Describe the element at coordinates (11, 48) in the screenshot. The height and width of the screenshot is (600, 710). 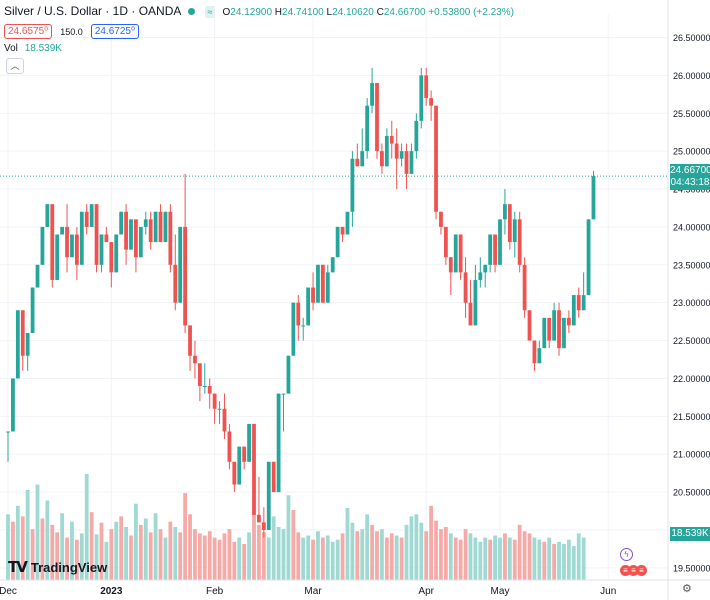
I see `volume-label: Vol` at that location.